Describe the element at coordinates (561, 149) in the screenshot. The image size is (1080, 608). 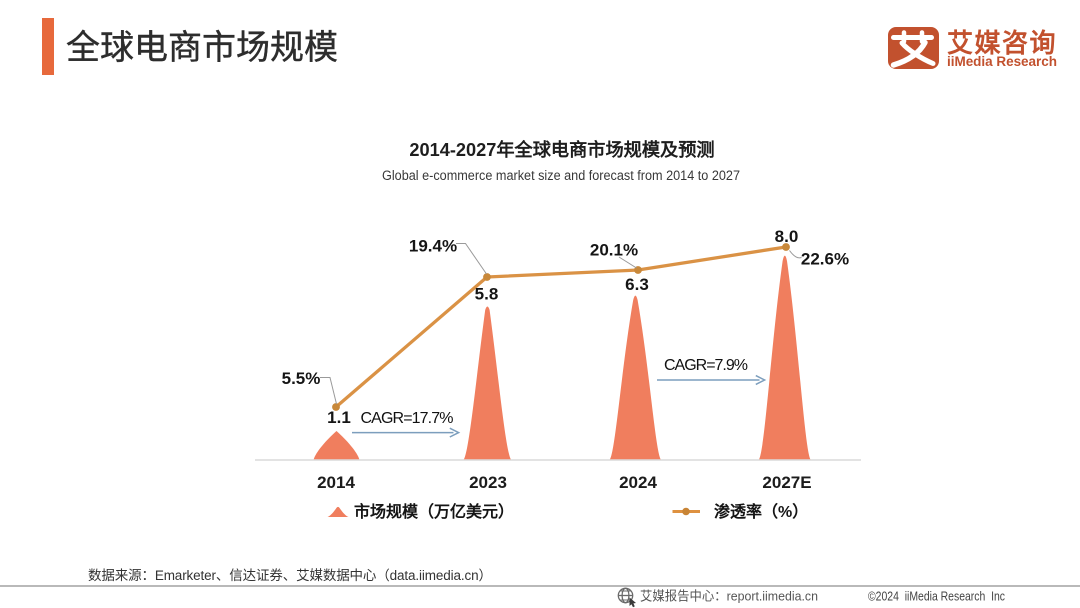
I see `svg-text: 2014-2027年全球电商市场规模及预测` at that location.